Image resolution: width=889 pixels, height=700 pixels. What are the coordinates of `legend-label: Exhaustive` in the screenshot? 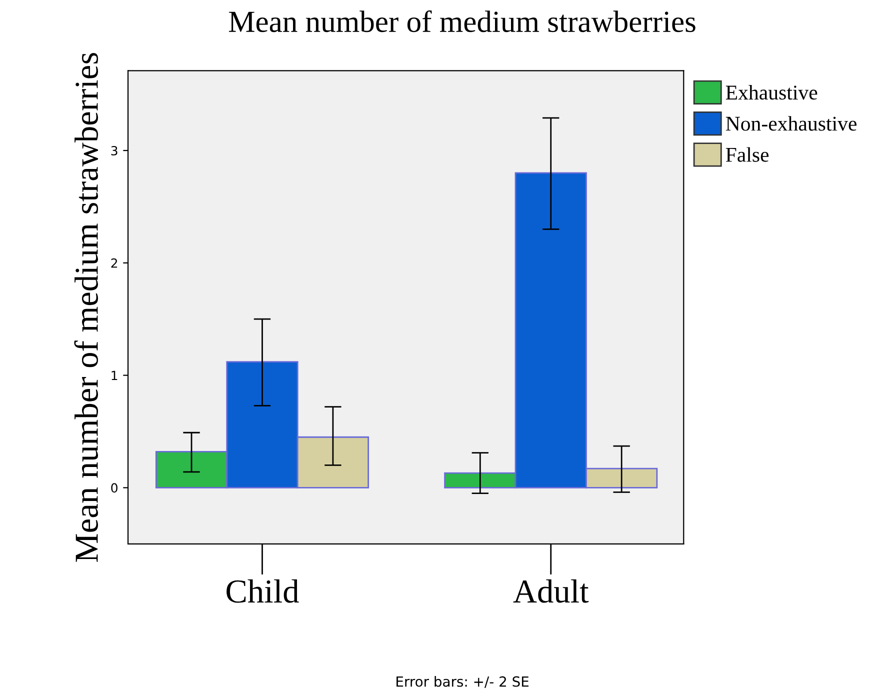 It's located at (772, 92).